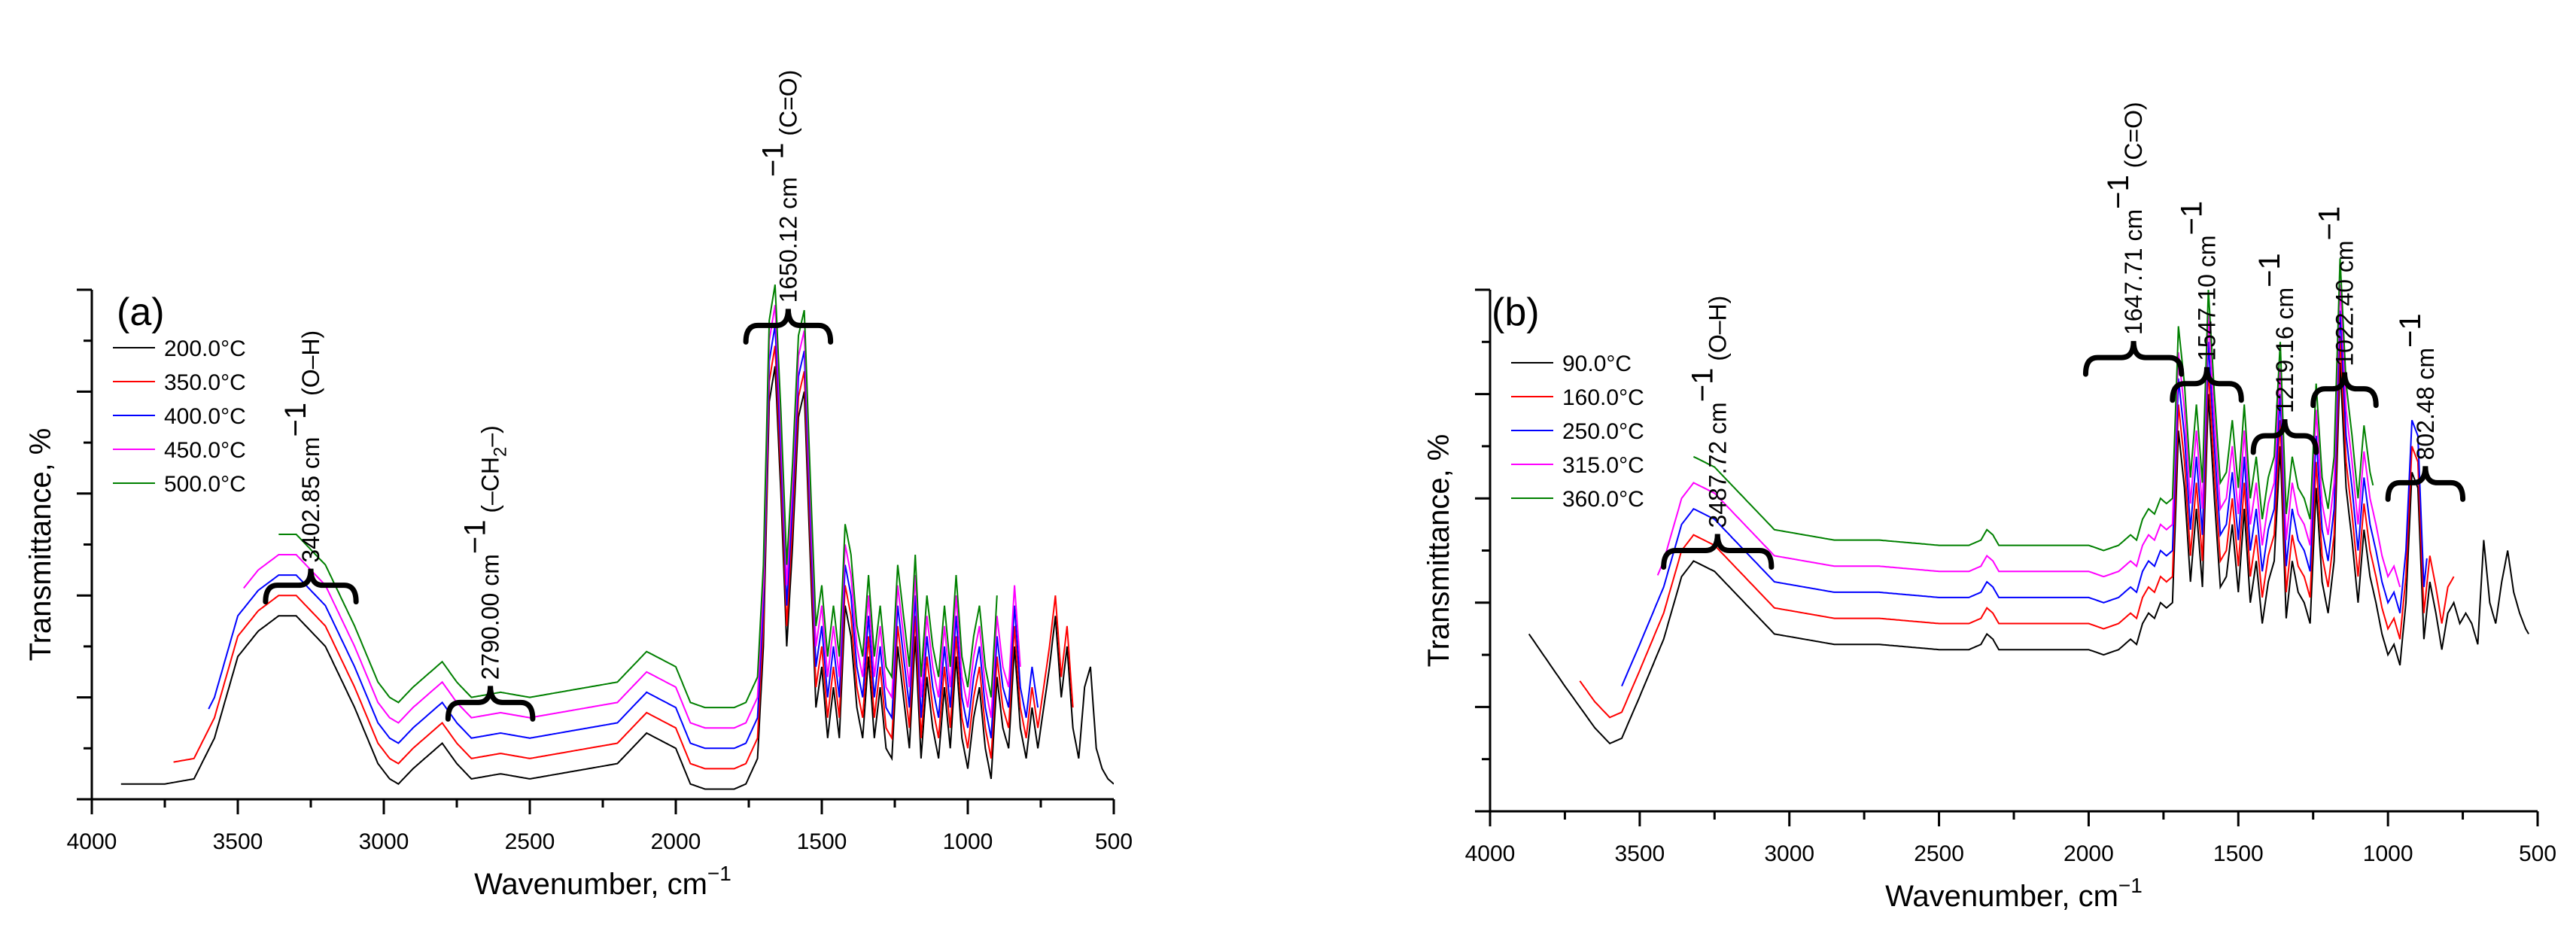 This screenshot has height=940, width=2576. I want to click on annotation-label-main: 3402.85 cm, so click(310, 499).